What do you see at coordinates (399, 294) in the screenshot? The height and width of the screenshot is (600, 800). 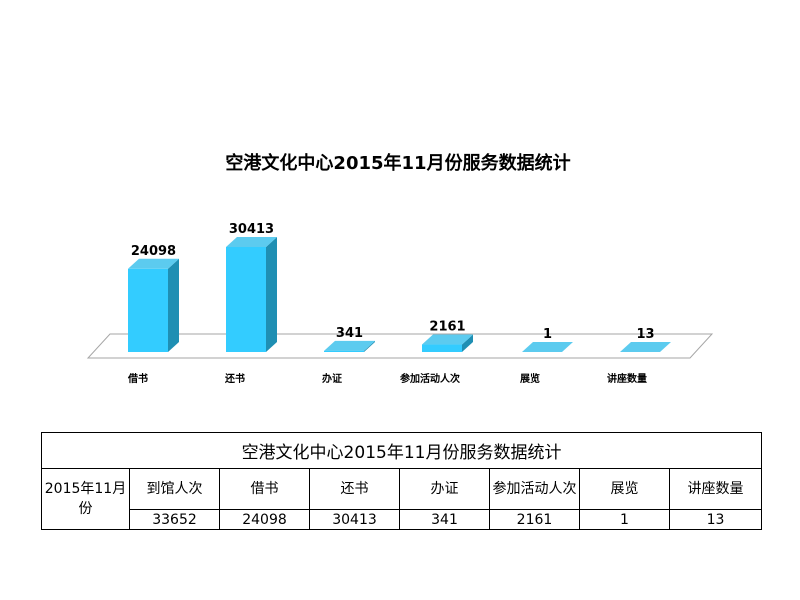 I see `bars-group` at bounding box center [399, 294].